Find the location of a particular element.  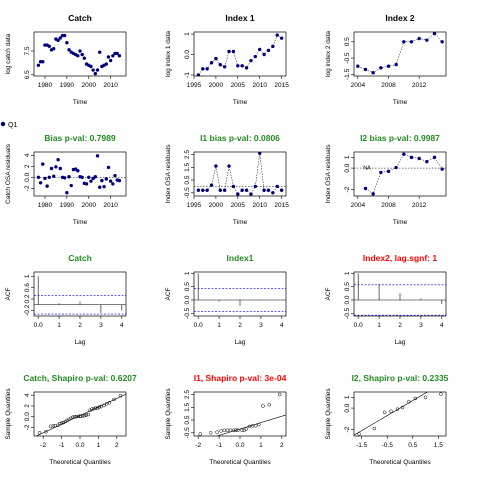

panel-title: I1, Shapiro p-val: 3e-04 is located at coordinates (240, 378).